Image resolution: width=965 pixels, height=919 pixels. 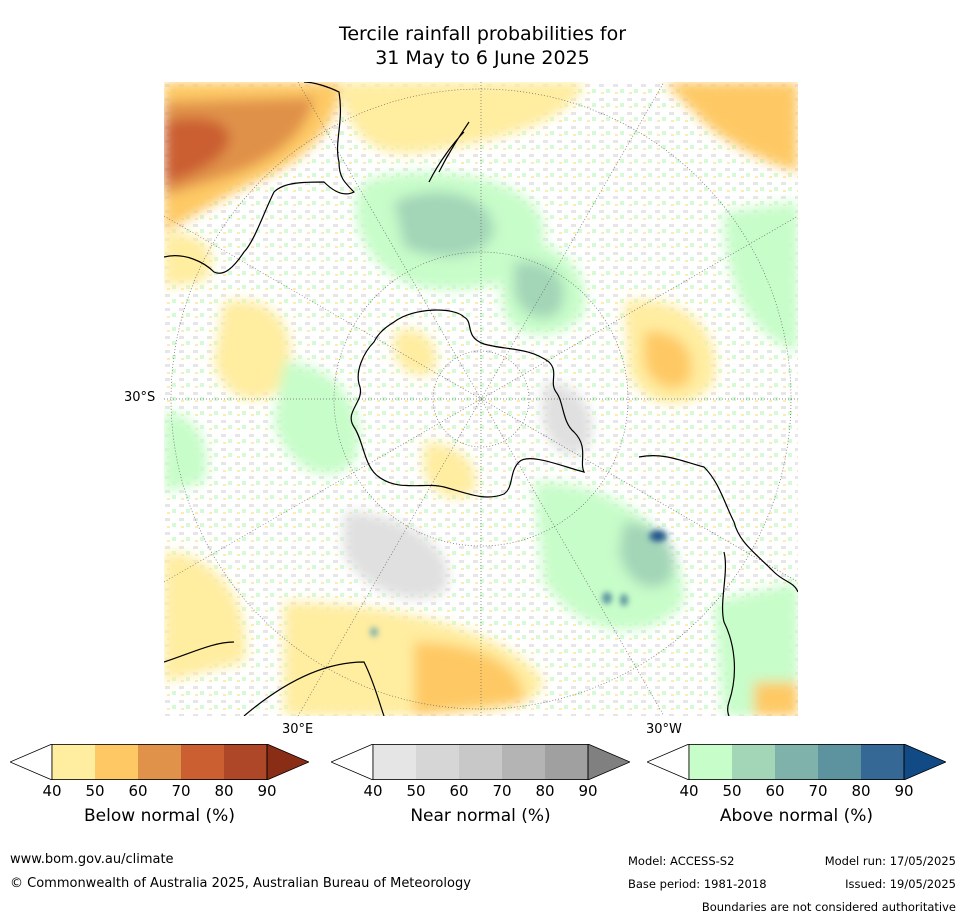 I want to click on base-period-text: Base period: 1981-2018, so click(x=697, y=884).